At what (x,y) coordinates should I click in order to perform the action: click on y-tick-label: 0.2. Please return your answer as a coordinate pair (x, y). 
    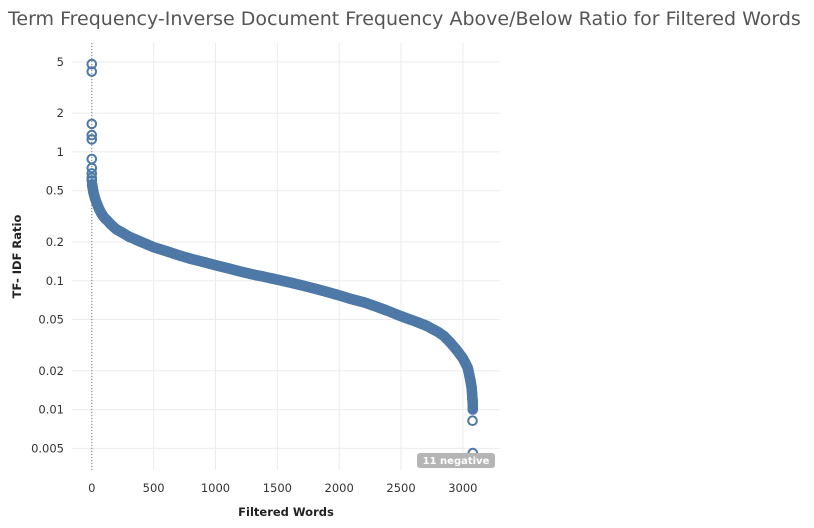
    Looking at the image, I should click on (55, 242).